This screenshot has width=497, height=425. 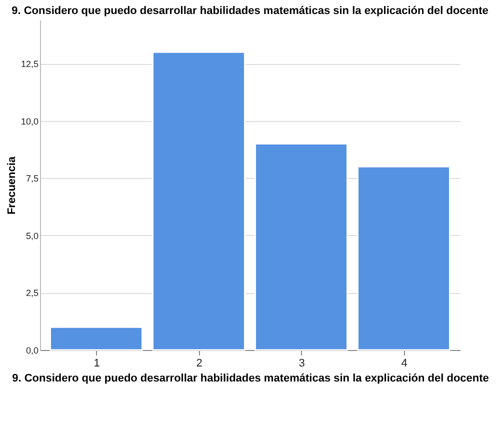 I want to click on y-tick-label: 10,0, so click(x=29, y=121).